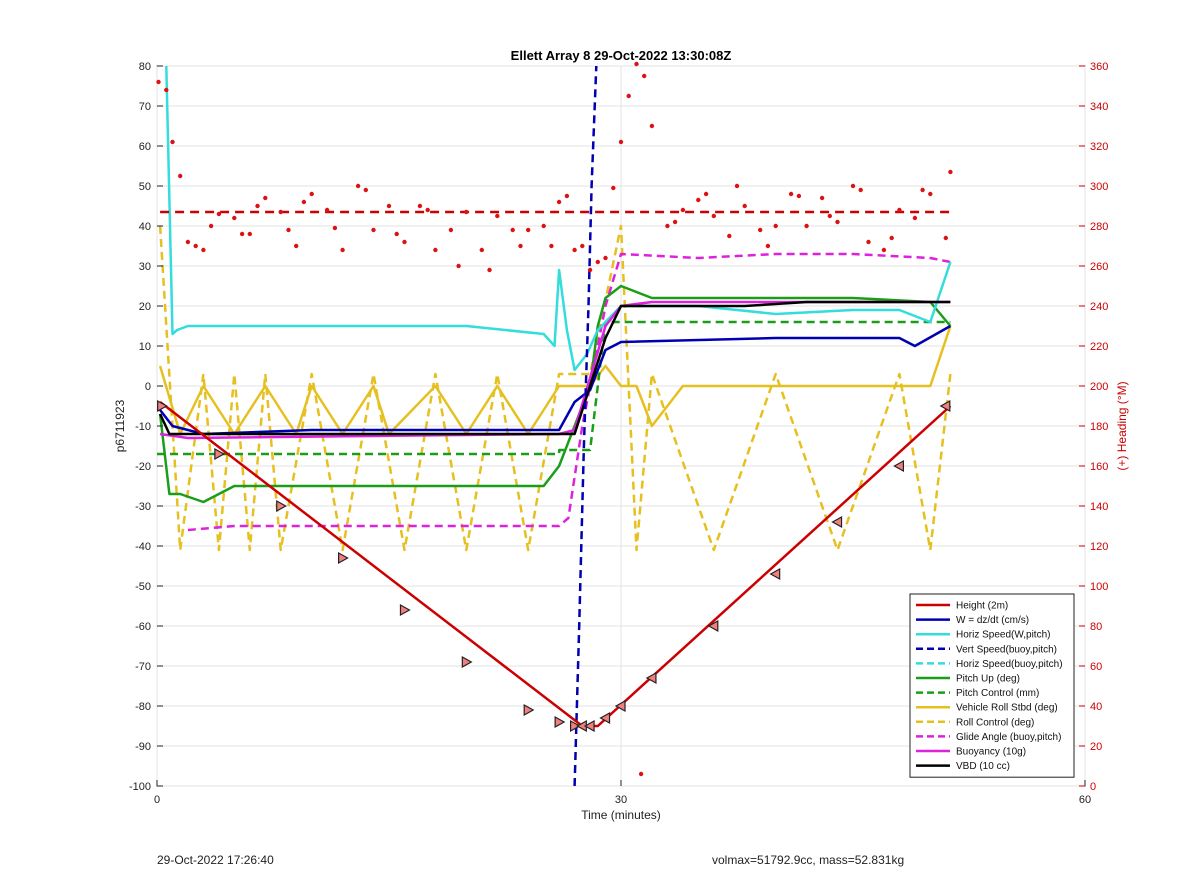 The width and height of the screenshot is (1200, 885). Describe the element at coordinates (1096, 747) in the screenshot. I see `y2-tick-label: 20` at that location.